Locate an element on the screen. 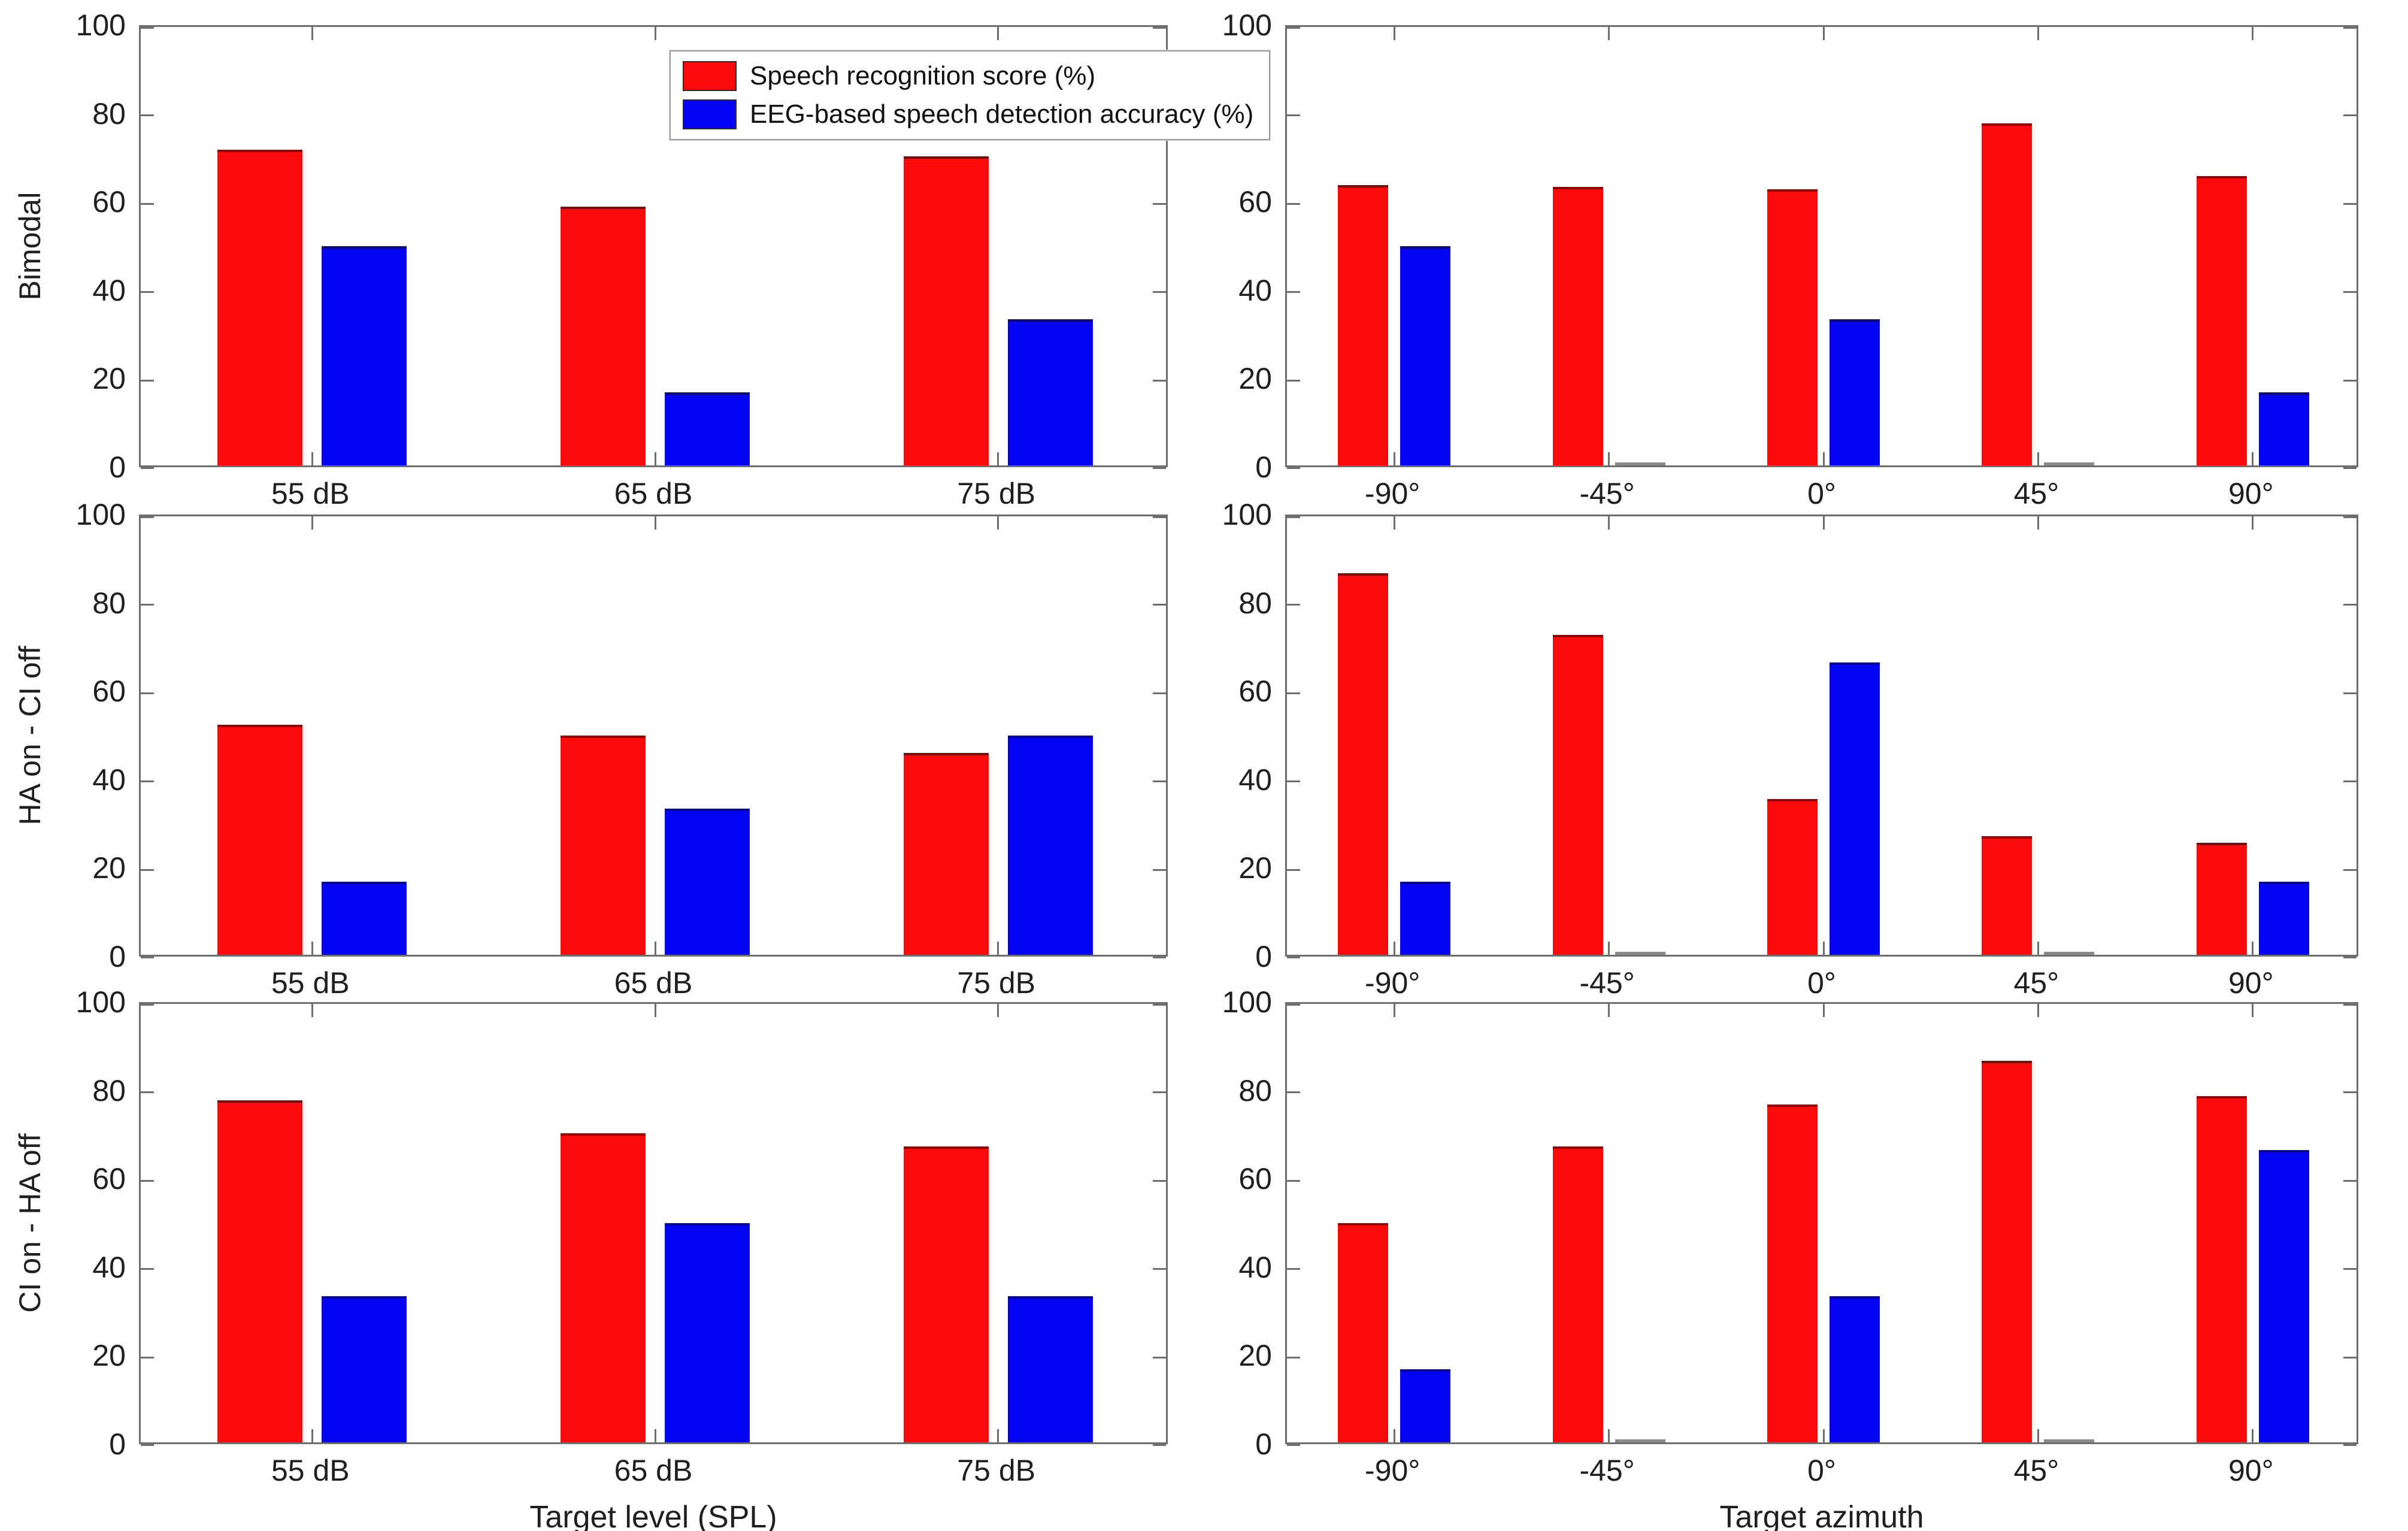  x-axis-title-cion-haoff-azimuth: Target azimuth is located at coordinates (1821, 1516).